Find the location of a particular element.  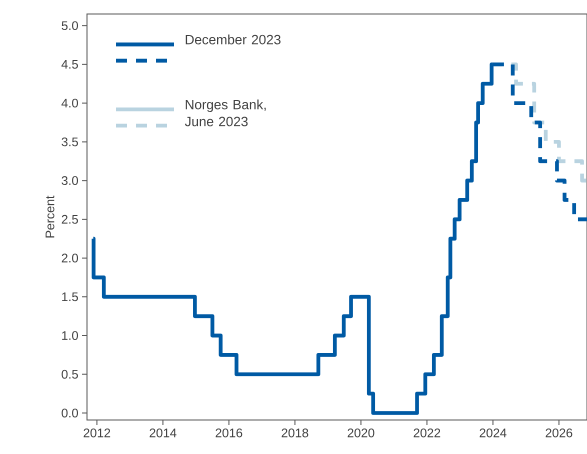

x-tick-label: 2018 is located at coordinates (295, 433).